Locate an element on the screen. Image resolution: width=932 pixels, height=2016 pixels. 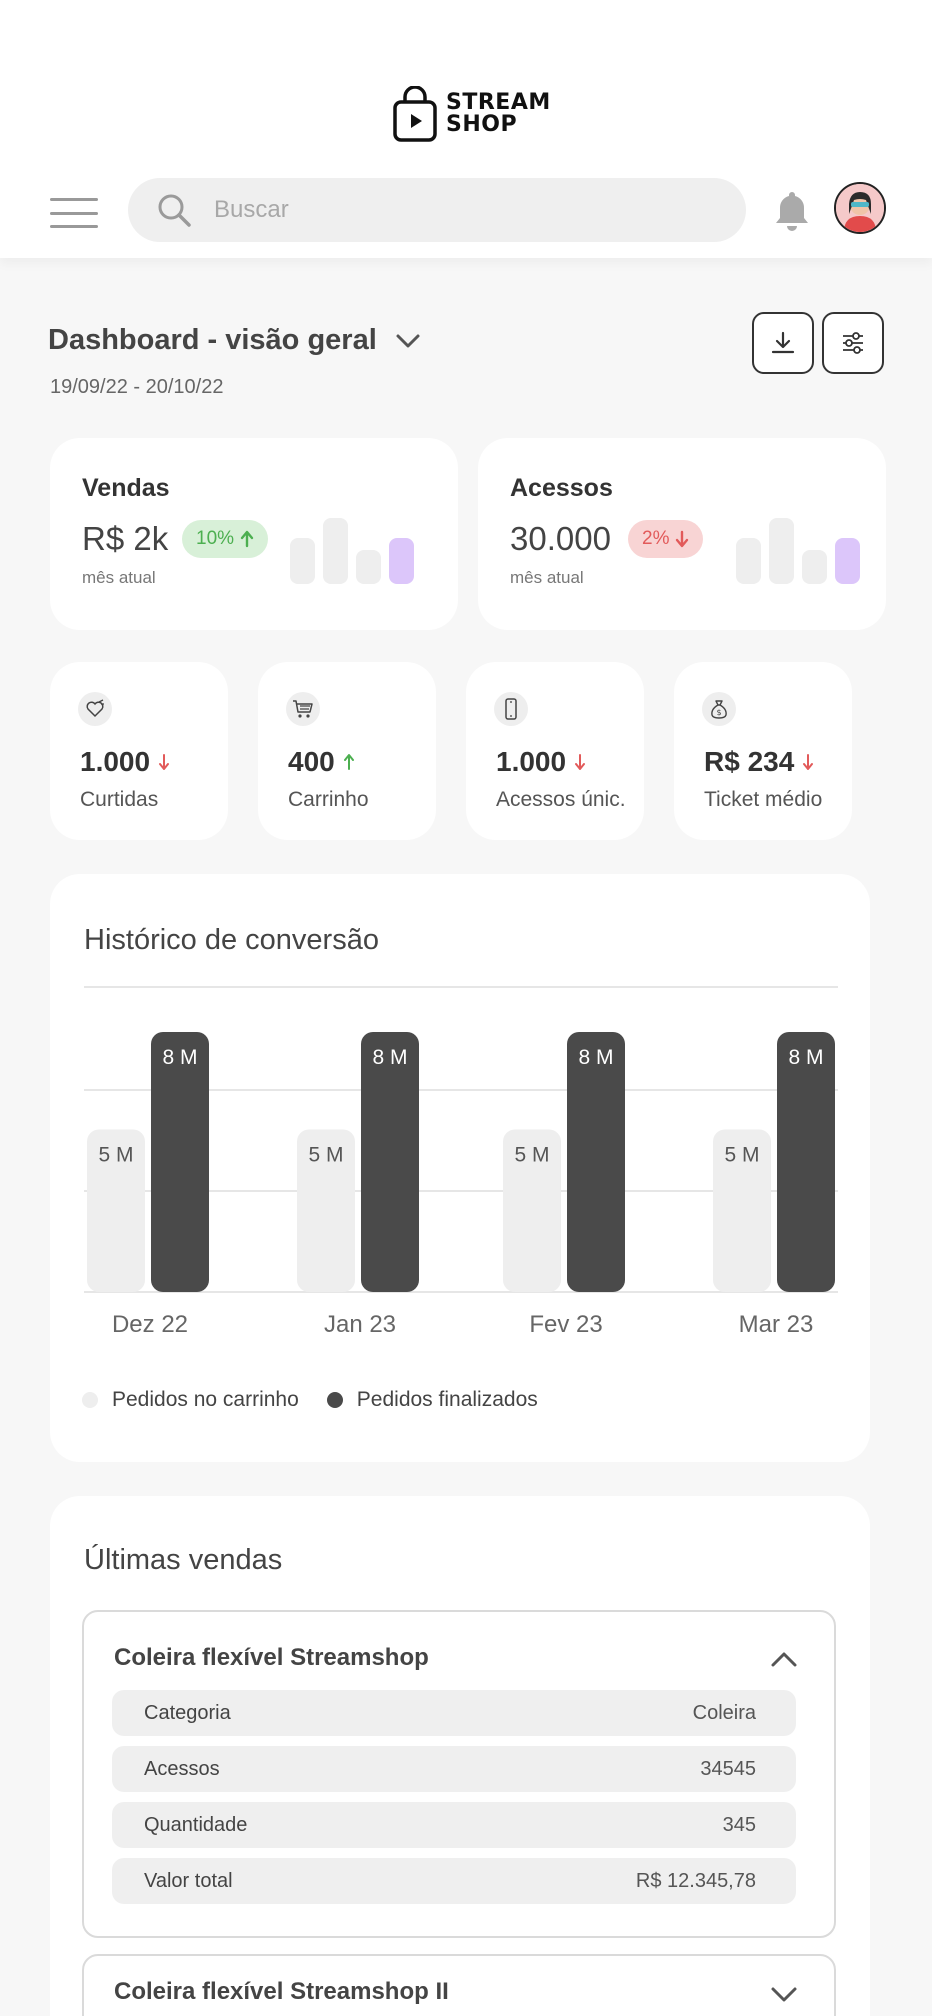
download-button is located at coordinates (783, 343).